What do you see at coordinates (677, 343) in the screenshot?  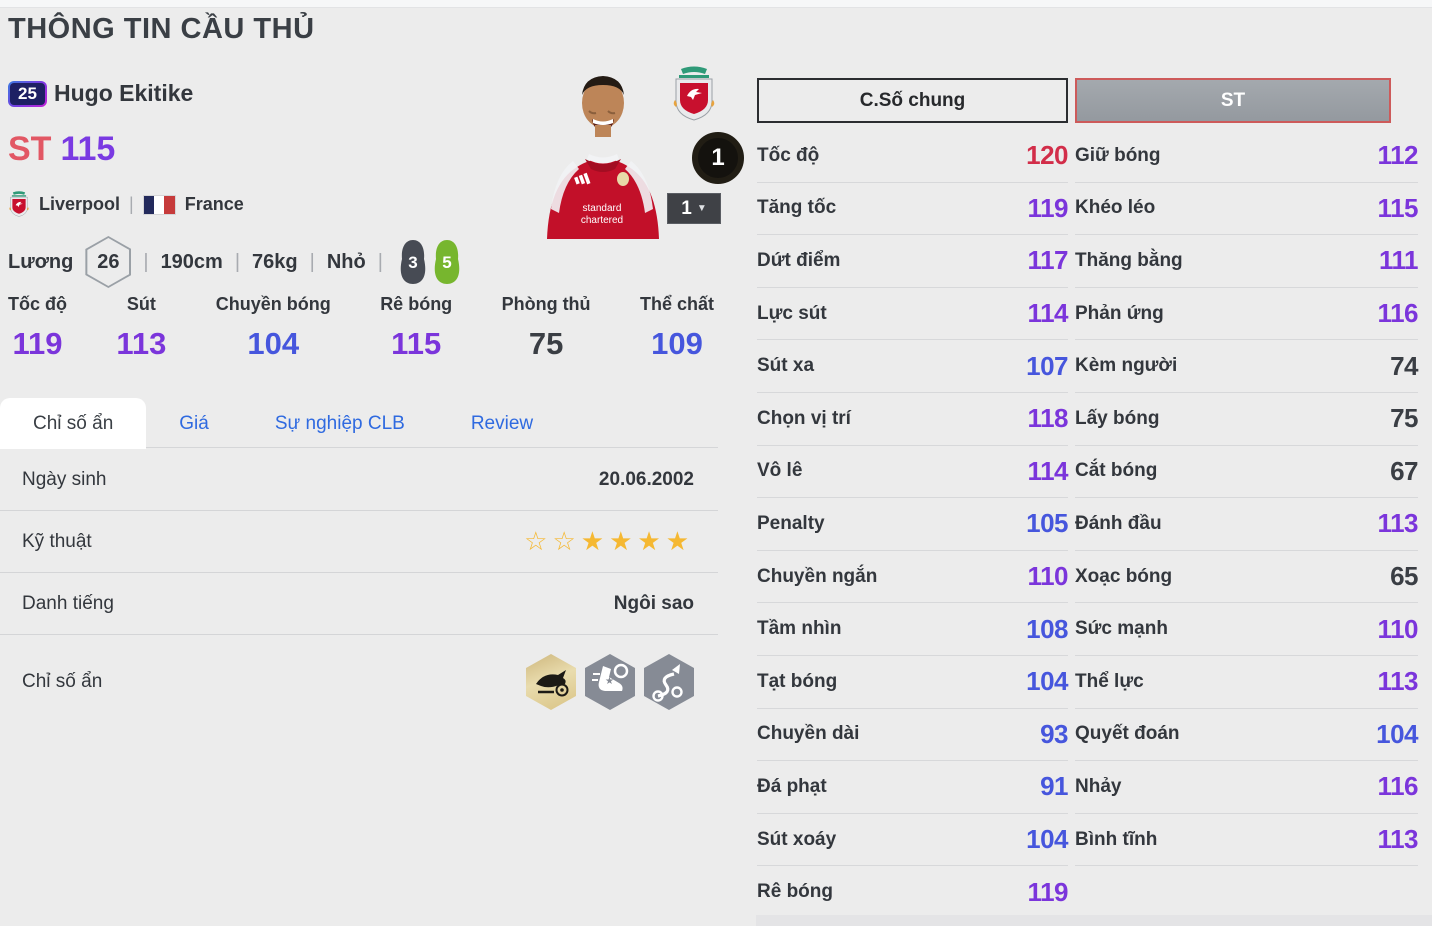 I see `summary-stat-value: 109` at bounding box center [677, 343].